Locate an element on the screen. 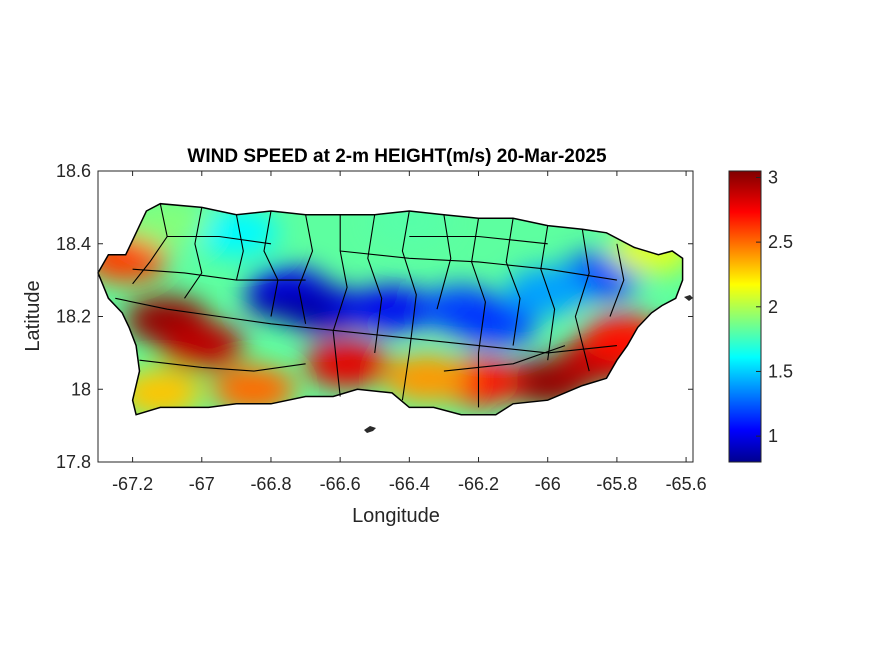  y-axis-label: Latitude is located at coordinates (33, 315).